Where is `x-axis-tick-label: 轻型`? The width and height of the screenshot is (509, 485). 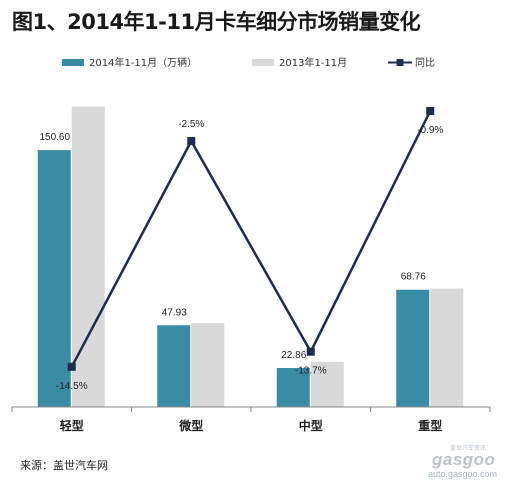 x-axis-tick-label: 轻型 is located at coordinates (72, 425).